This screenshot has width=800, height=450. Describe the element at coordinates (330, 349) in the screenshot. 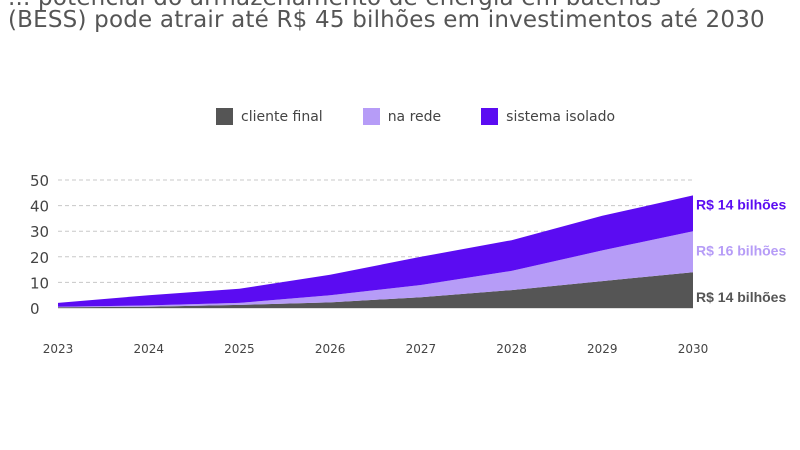

I see `x-tick-label-2026: 2026` at that location.